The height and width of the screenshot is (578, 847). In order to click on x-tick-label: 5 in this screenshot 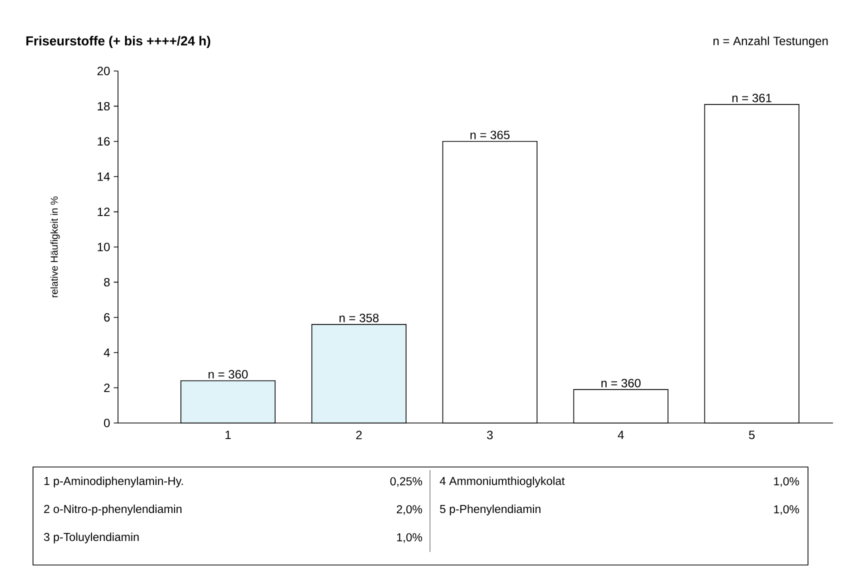, I will do `click(751, 435)`.